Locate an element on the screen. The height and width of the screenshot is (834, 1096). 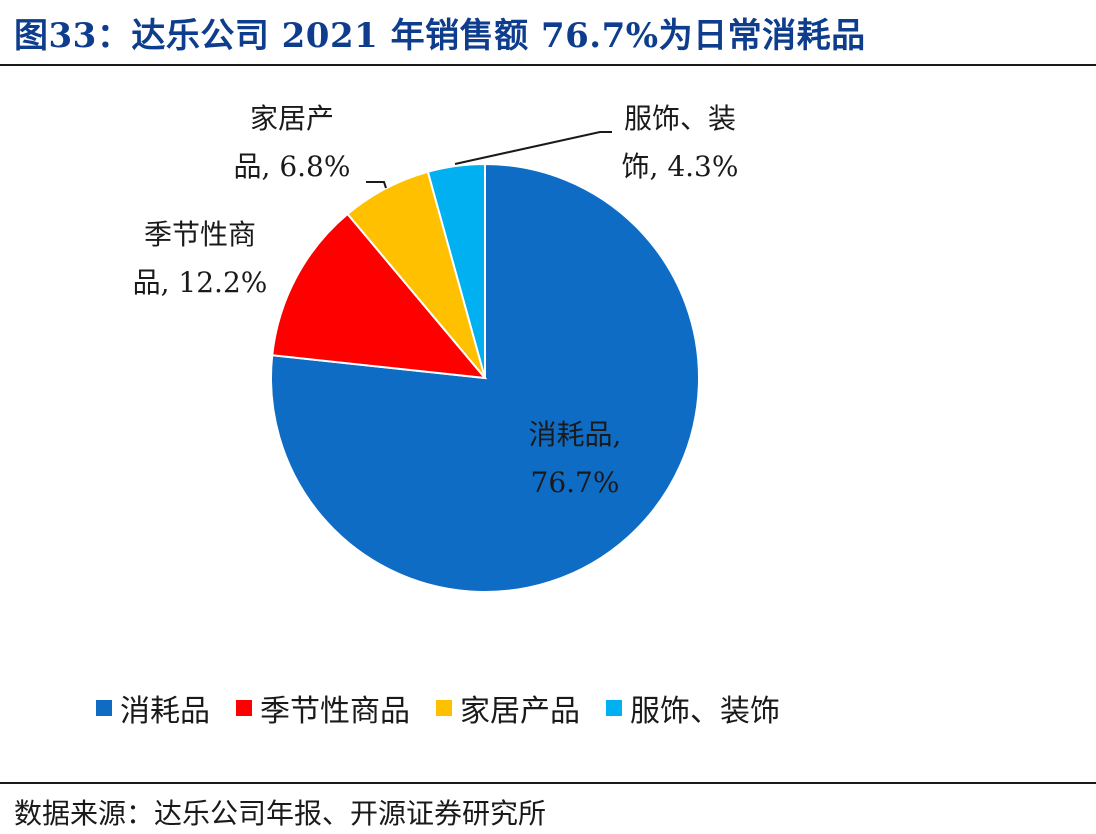
slice-seasonal is located at coordinates (379, 296).